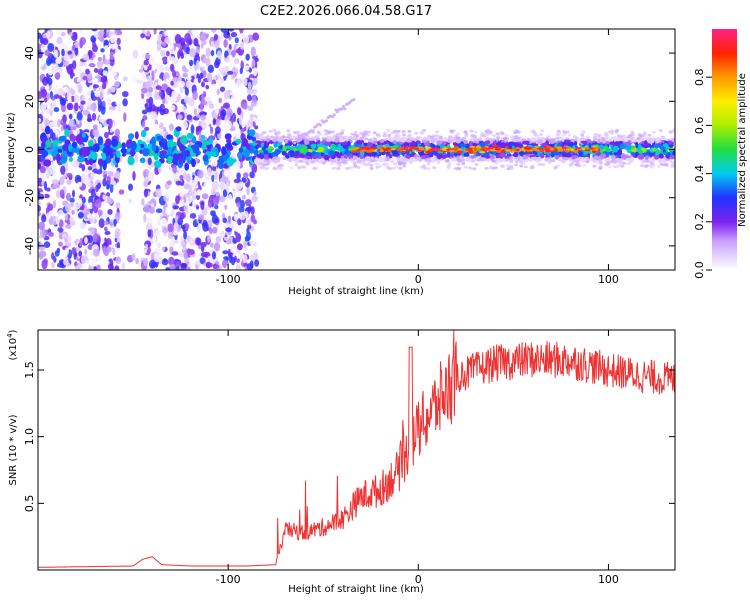  What do you see at coordinates (11, 150) in the screenshot?
I see `spectrogram-ylabel: Frequency (Hz)` at bounding box center [11, 150].